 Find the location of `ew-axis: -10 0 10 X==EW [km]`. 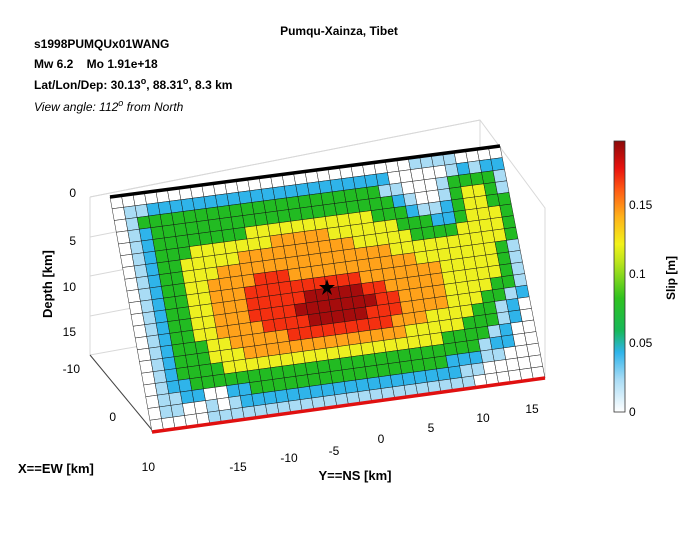

ew-axis: -10 0 10 X==EW [km] is located at coordinates (86, 419).